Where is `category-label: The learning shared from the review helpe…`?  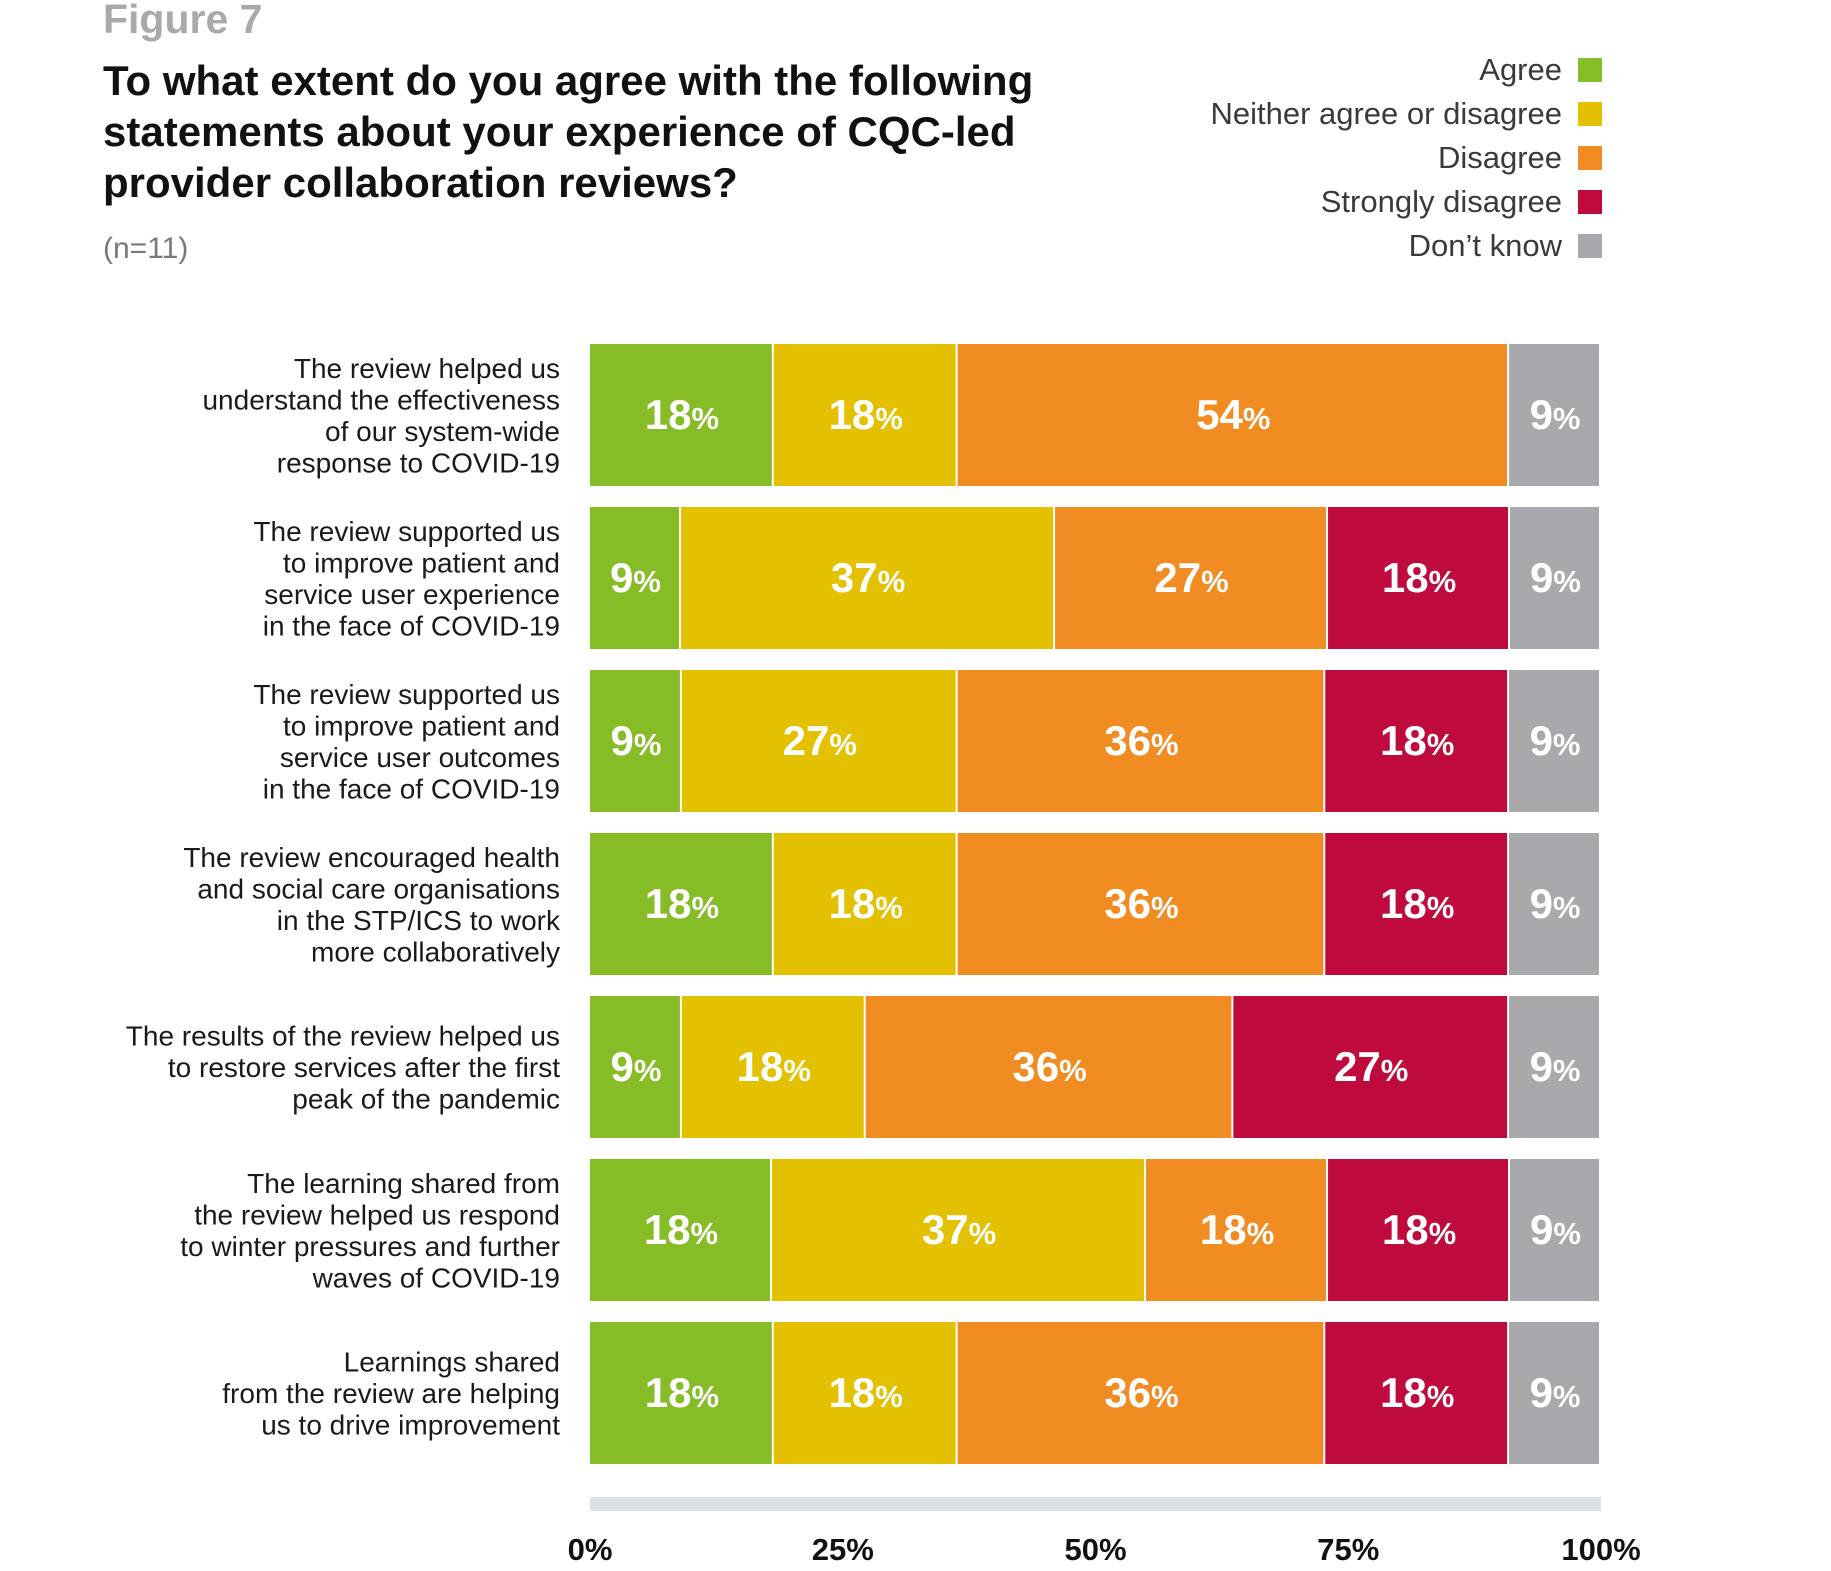 category-label: The learning shared from the review helpe… is located at coordinates (370, 1231).